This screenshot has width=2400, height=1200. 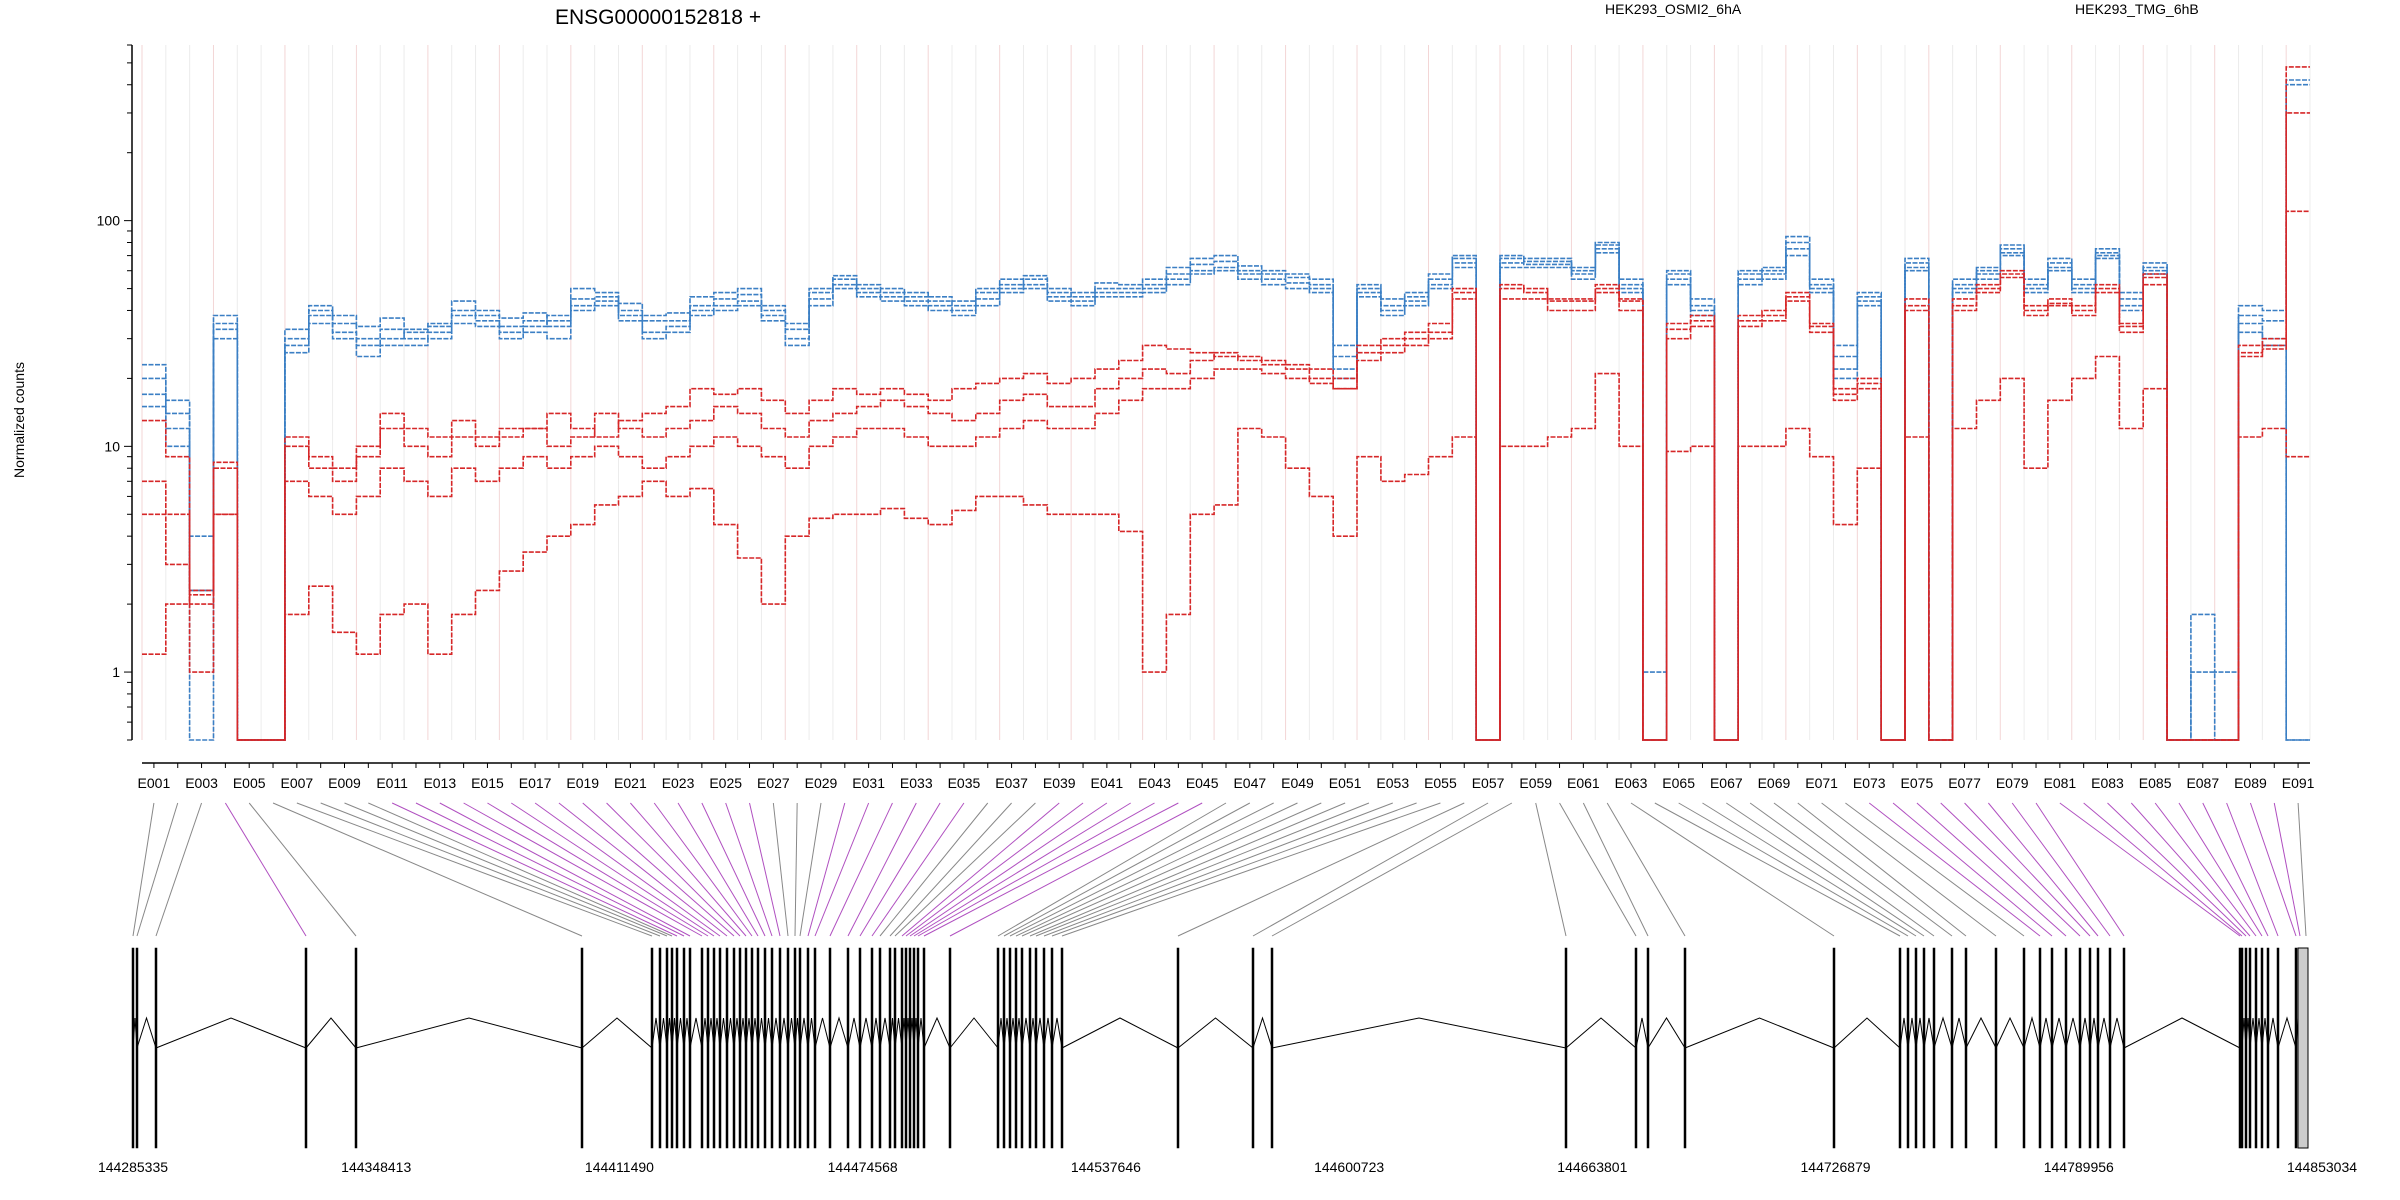 I want to click on exon-tick-label: E007, so click(x=297, y=783).